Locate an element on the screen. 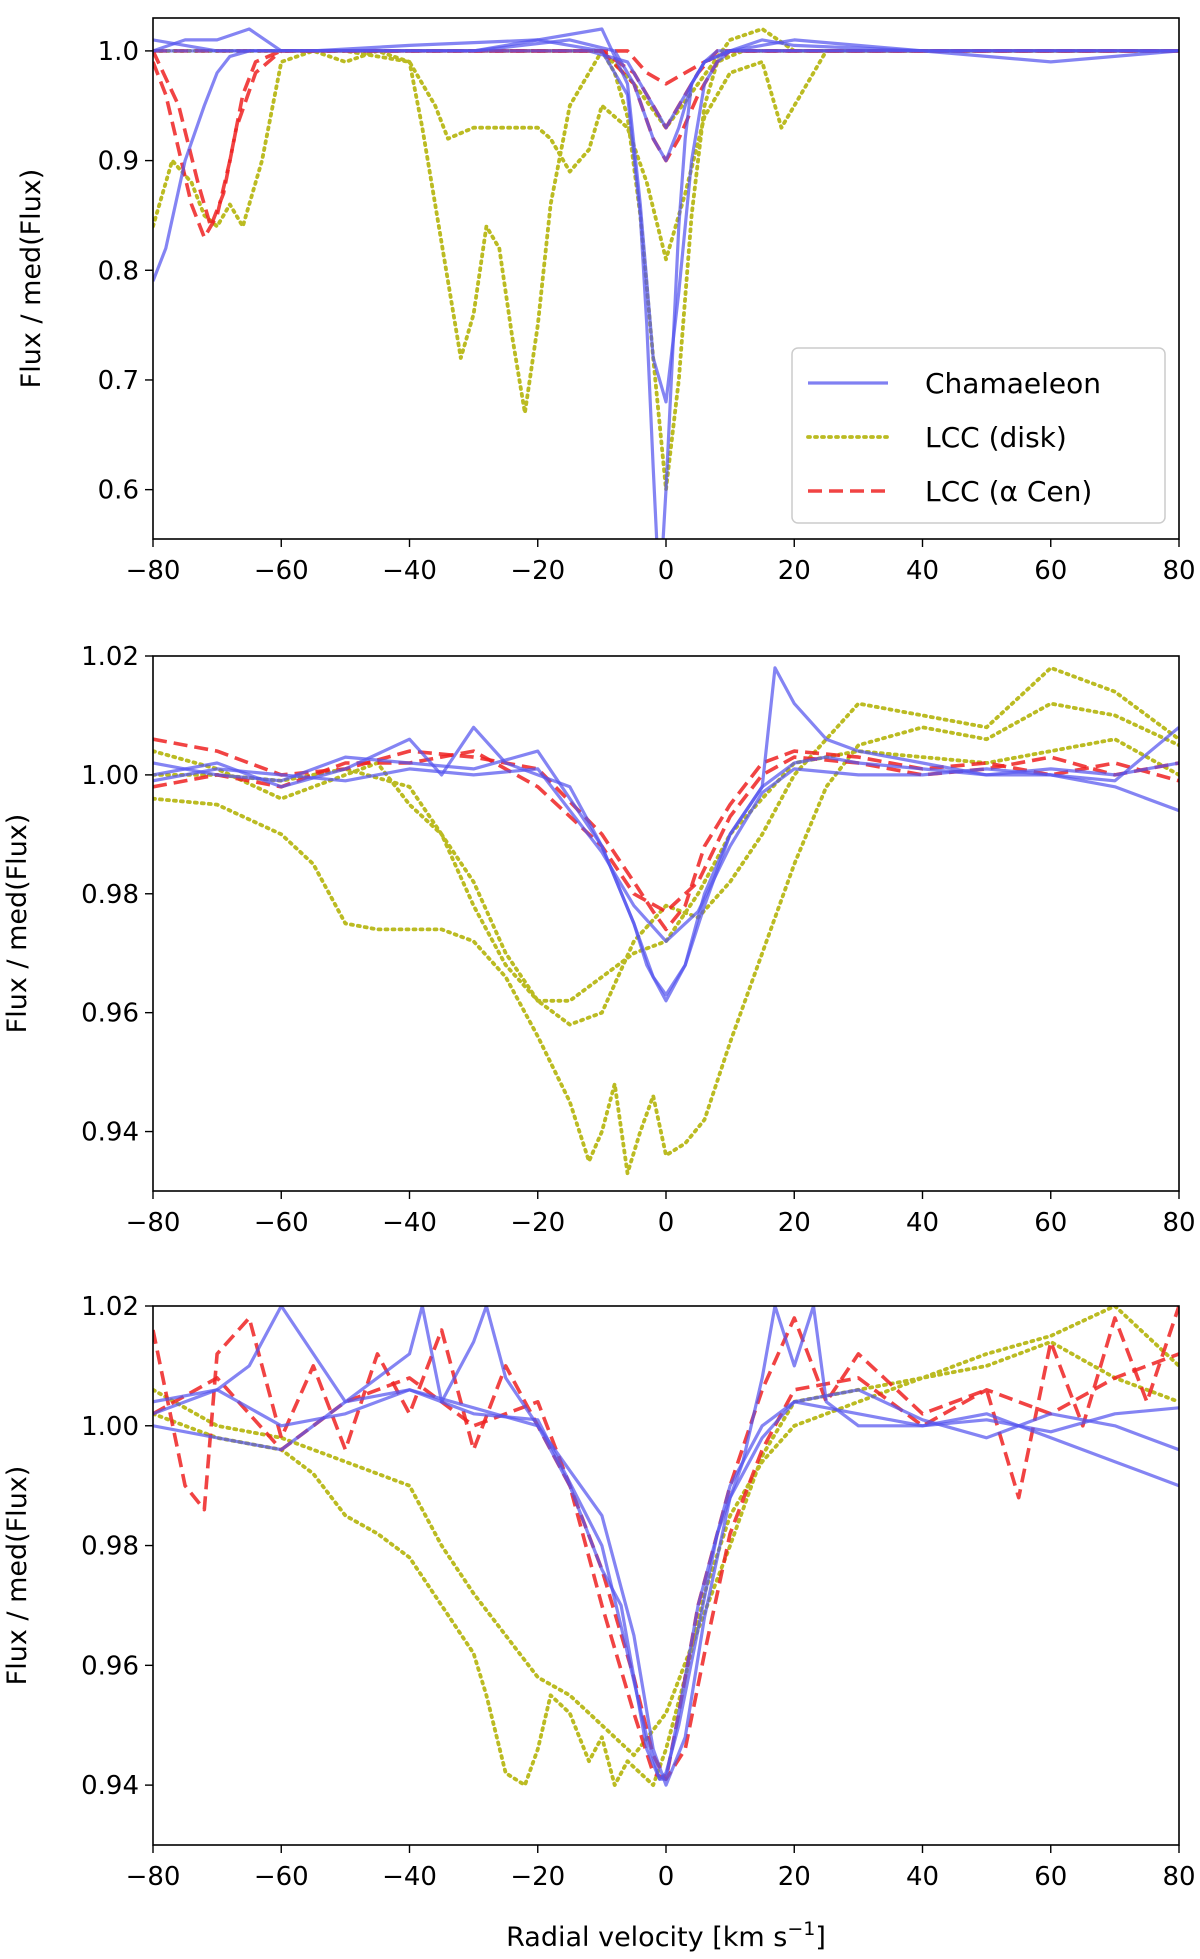 The image size is (1200, 1959). legend-label-chamaeleon: Chamaeleon is located at coordinates (1013, 383).